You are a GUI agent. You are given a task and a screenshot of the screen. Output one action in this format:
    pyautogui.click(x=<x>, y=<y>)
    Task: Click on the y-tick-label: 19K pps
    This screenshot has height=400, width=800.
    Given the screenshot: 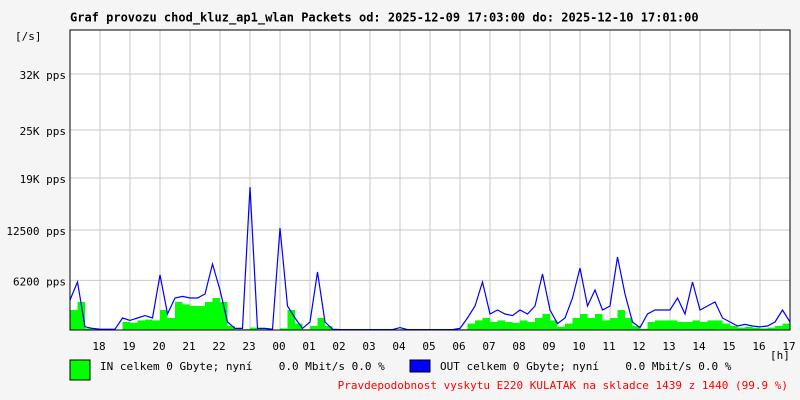 What is the action you would take?
    pyautogui.click(x=43, y=179)
    